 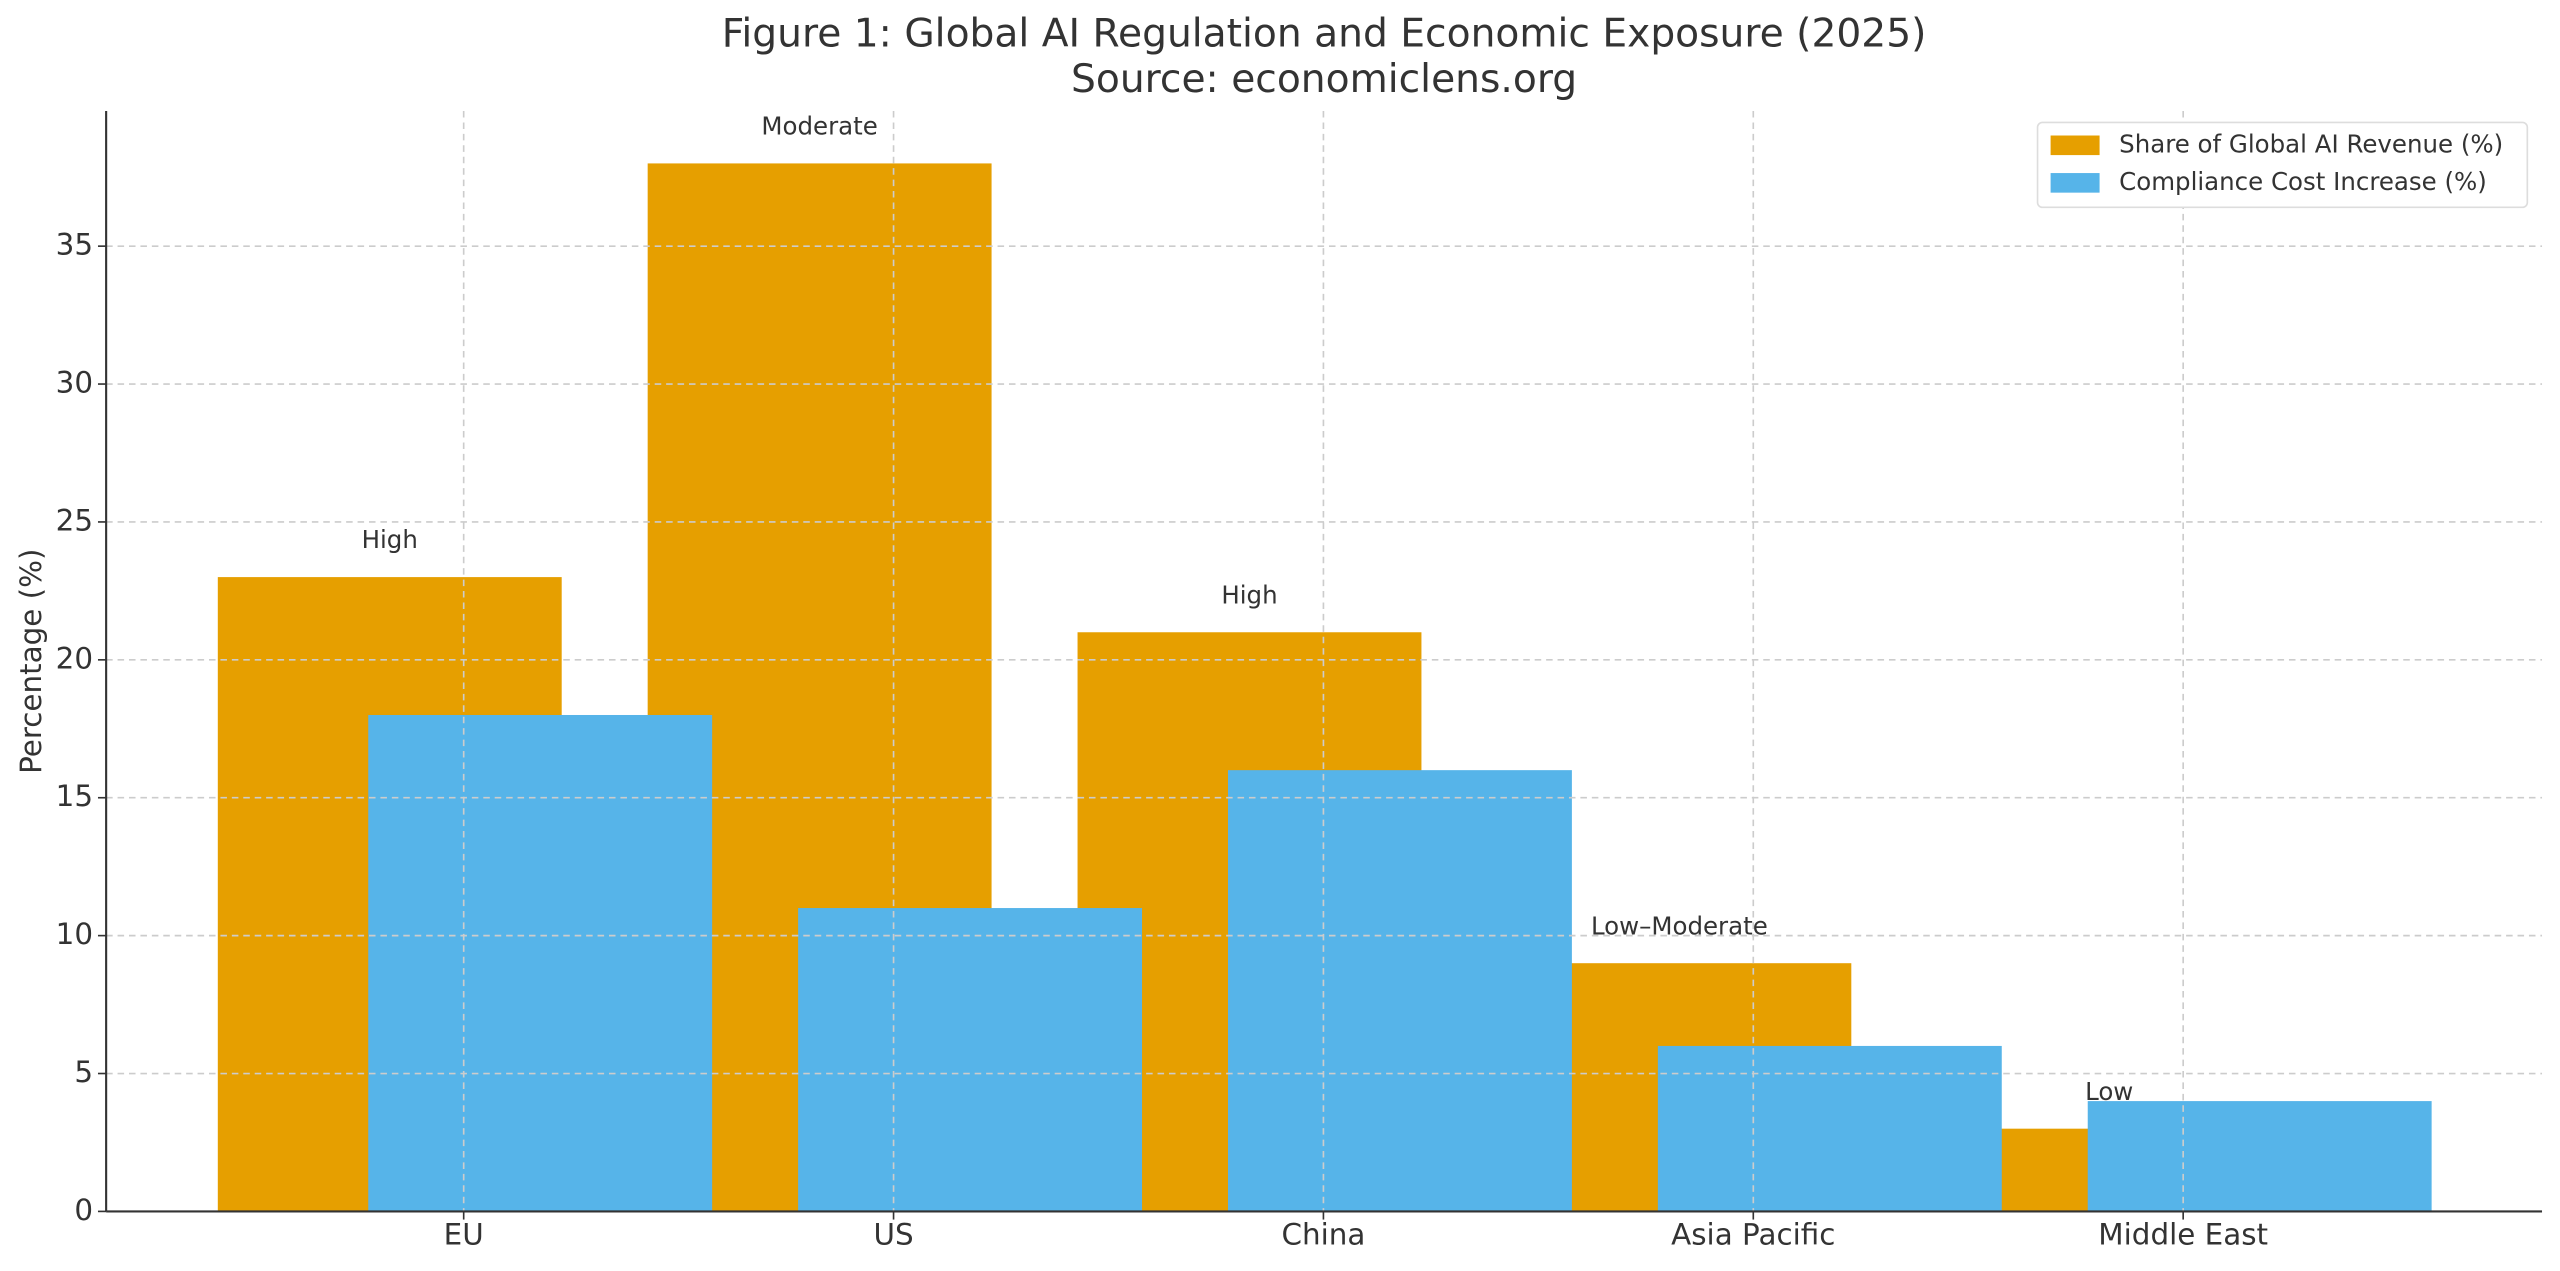 What do you see at coordinates (74, 383) in the screenshot?
I see `y-tick-label: 30` at bounding box center [74, 383].